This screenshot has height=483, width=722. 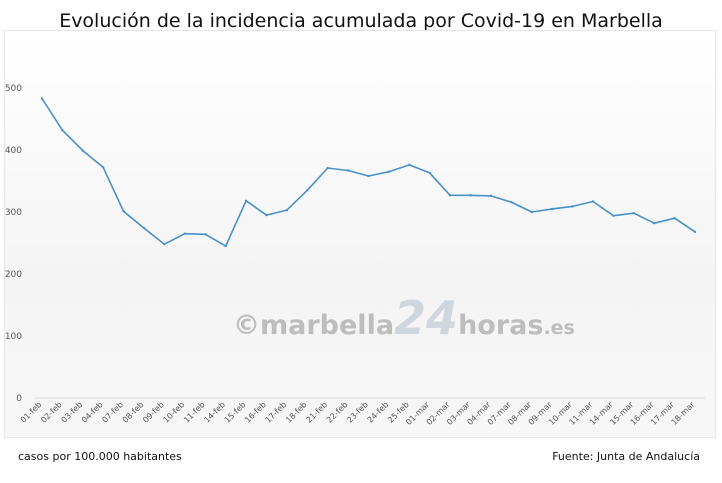 I want to click on y-tick-label: 0, so click(x=19, y=399).